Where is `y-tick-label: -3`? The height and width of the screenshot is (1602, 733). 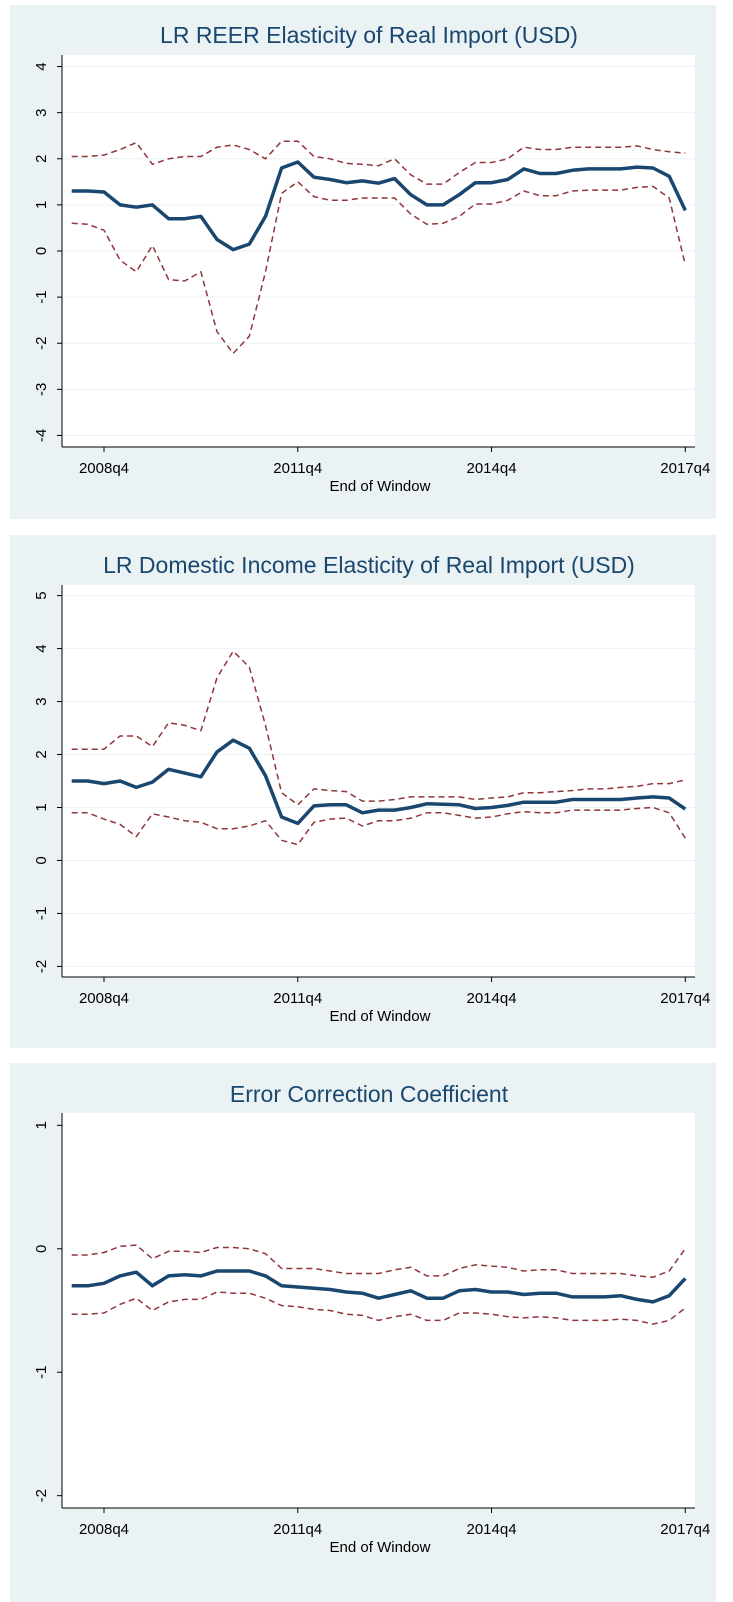 y-tick-label: -3 is located at coordinates (41, 389).